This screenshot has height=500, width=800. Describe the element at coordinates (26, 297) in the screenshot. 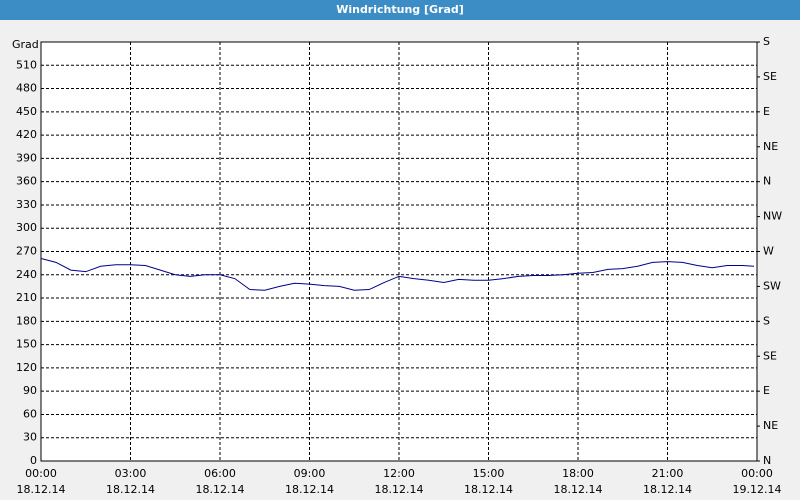

I see `y-tick-label: 210` at that location.